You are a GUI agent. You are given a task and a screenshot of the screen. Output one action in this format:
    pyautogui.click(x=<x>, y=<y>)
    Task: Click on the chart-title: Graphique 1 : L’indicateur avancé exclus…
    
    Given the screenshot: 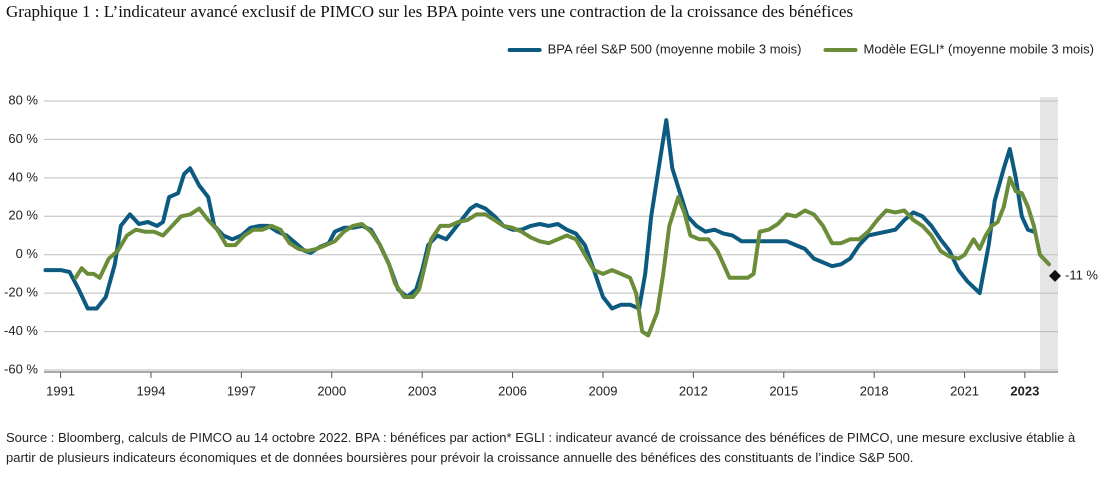 What is the action you would take?
    pyautogui.click(x=430, y=11)
    